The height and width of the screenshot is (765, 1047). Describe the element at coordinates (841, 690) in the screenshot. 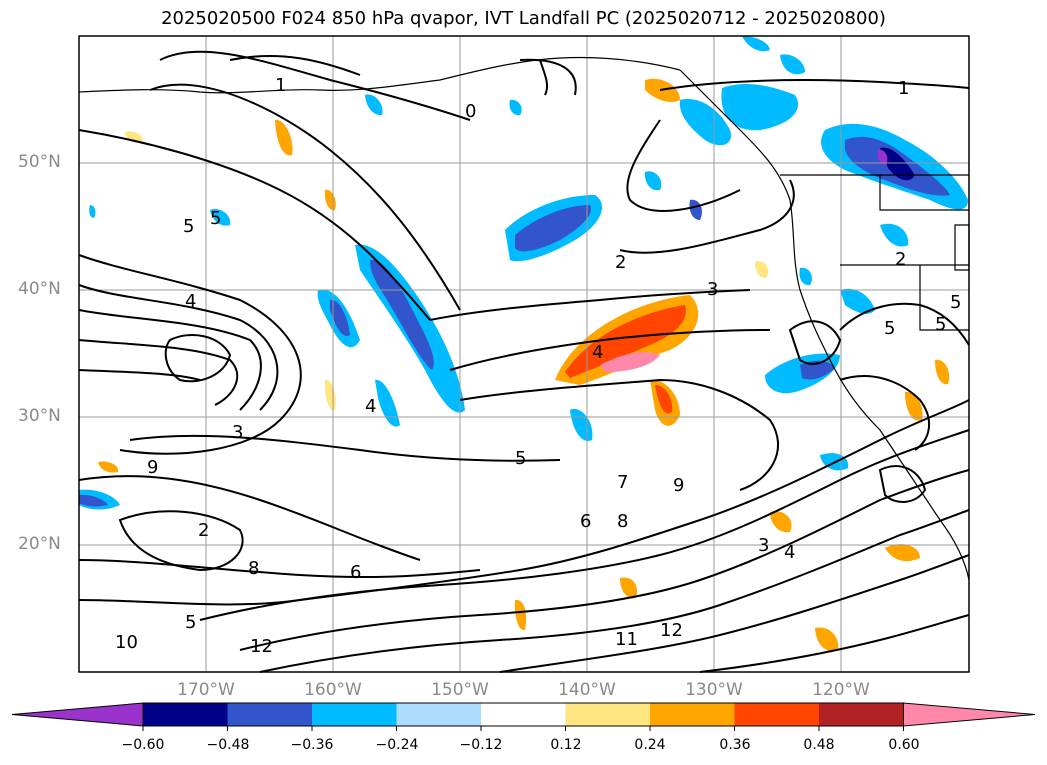

I see `lon-label: 120°W` at that location.